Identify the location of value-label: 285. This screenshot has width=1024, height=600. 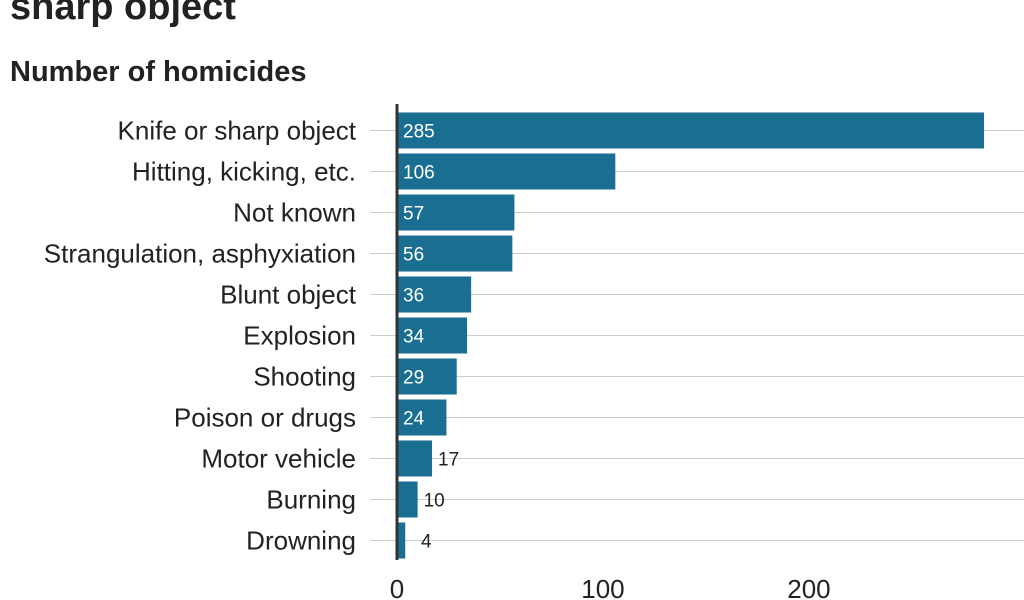
(419, 132).